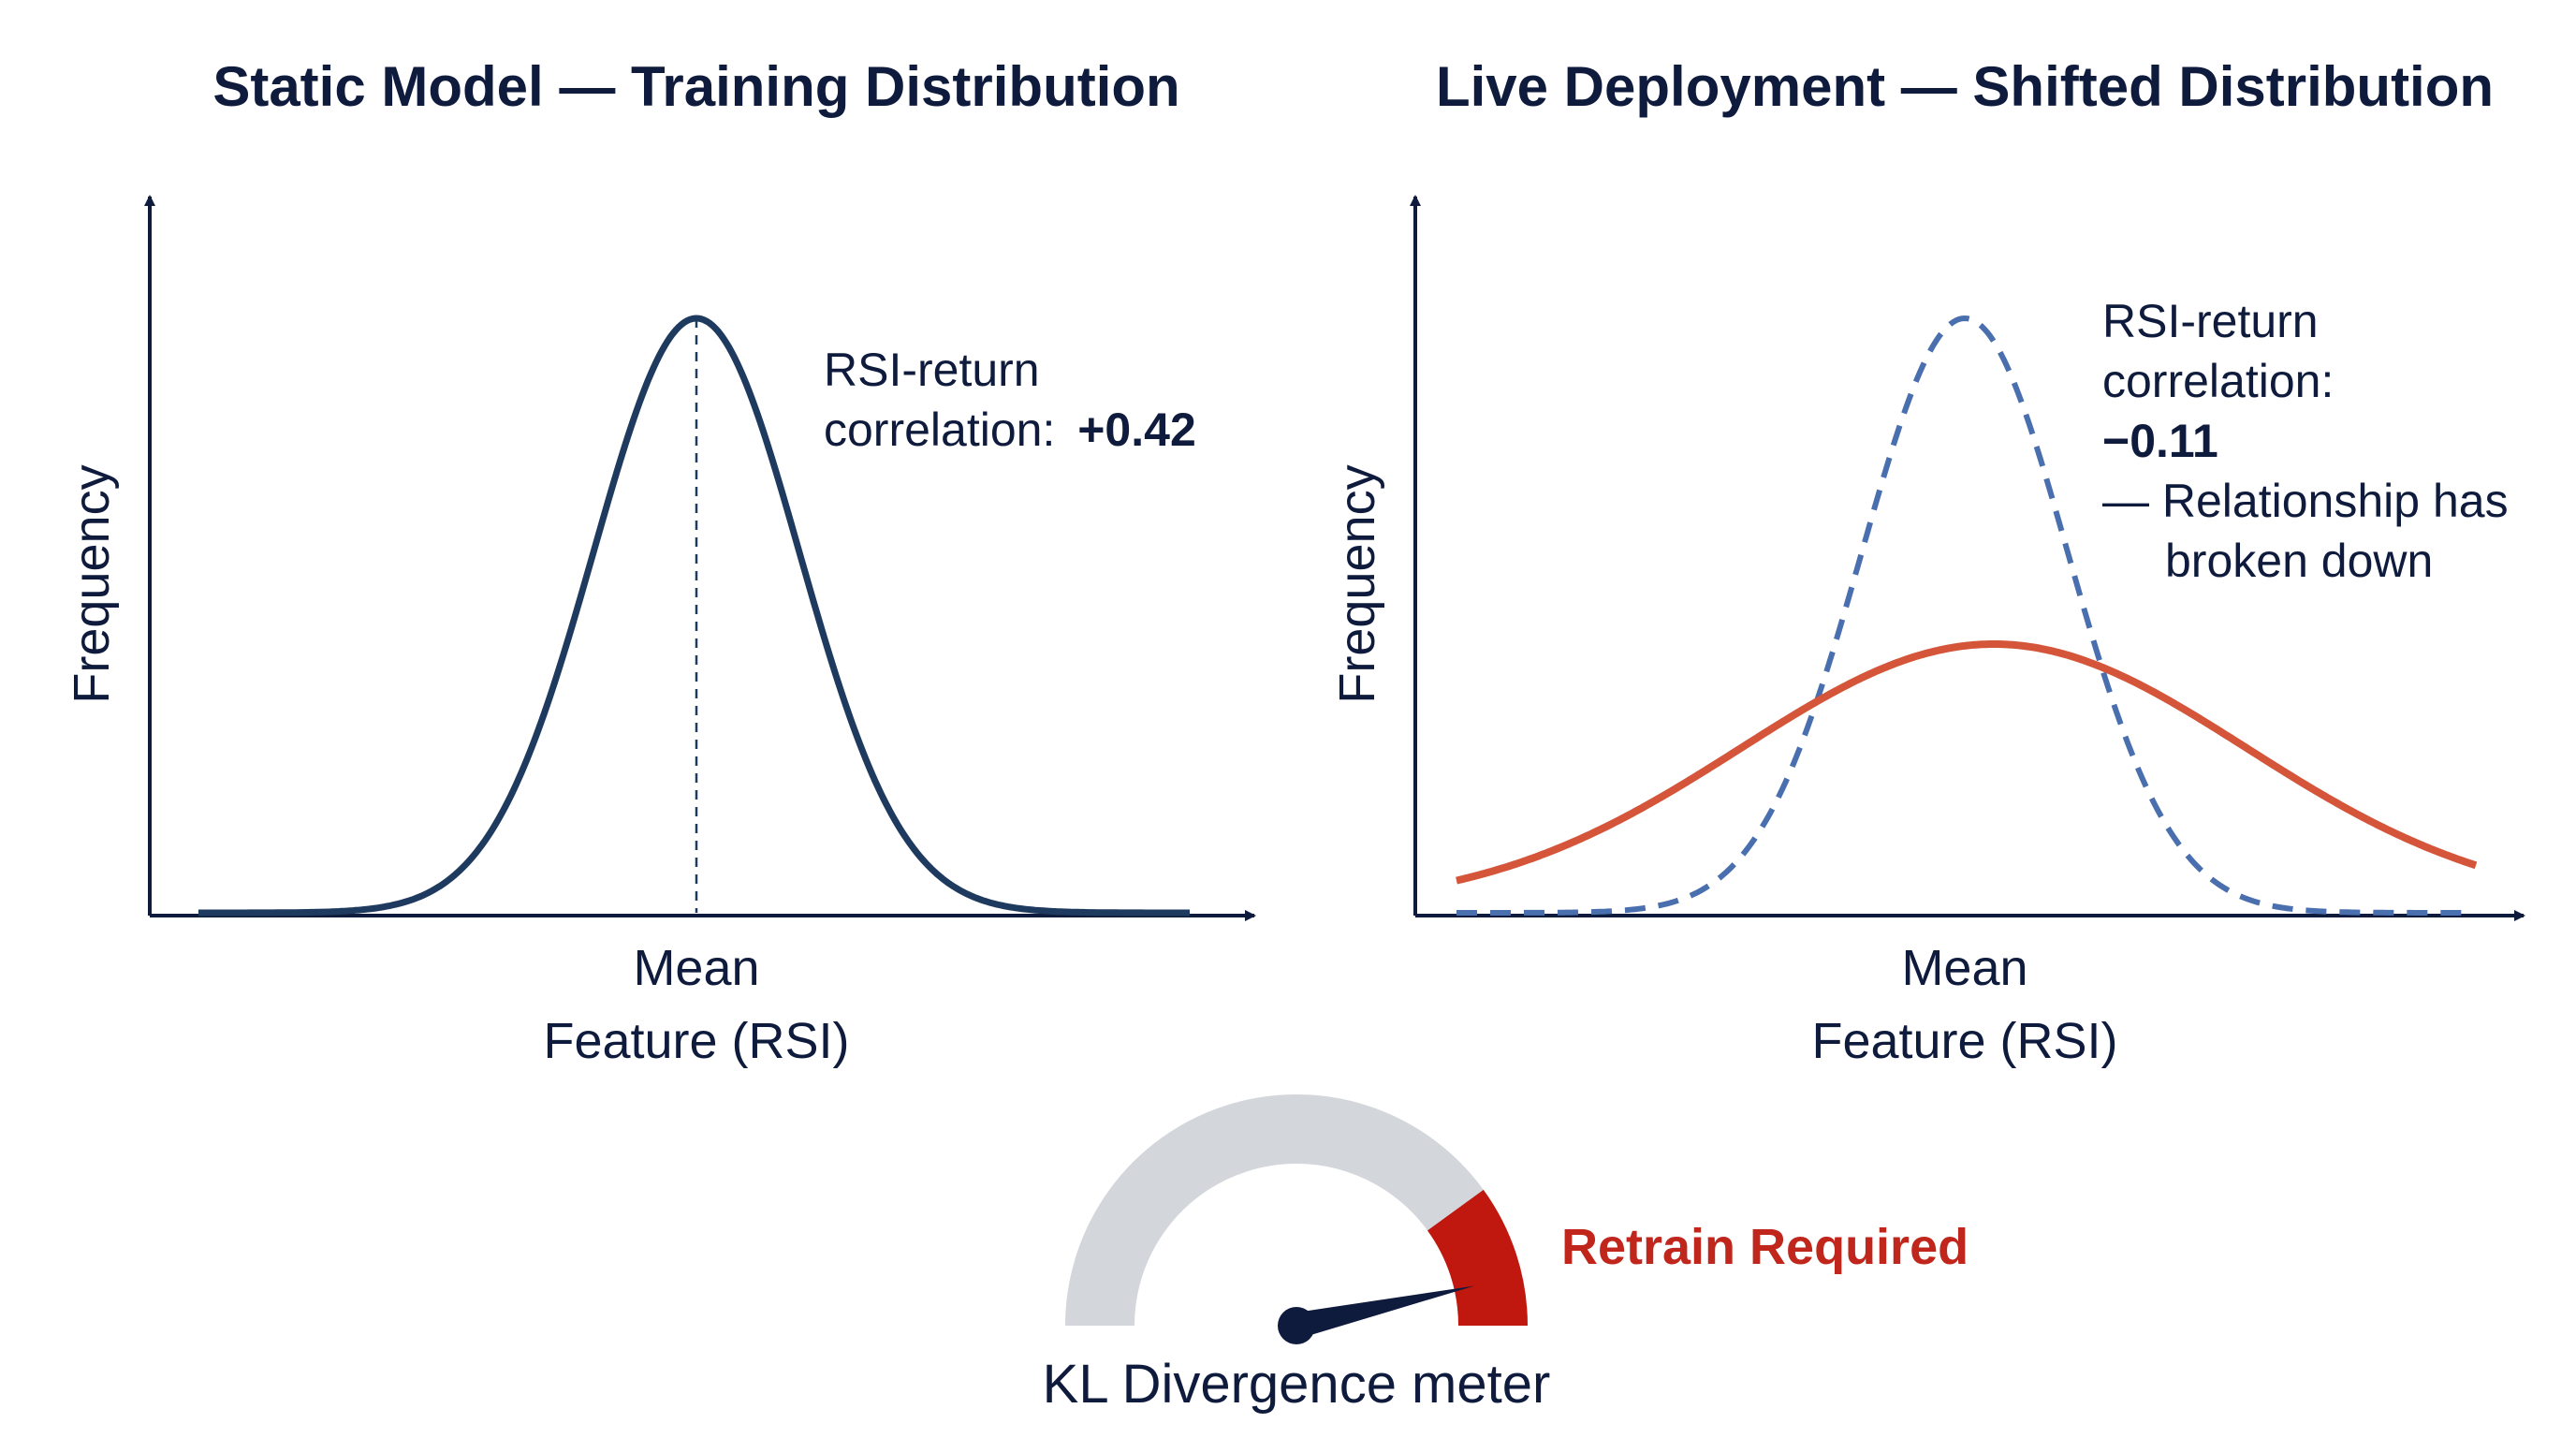 This screenshot has height=1438, width=2576. What do you see at coordinates (1136, 430) in the screenshot?
I see `left-correlation-value: +0.42` at bounding box center [1136, 430].